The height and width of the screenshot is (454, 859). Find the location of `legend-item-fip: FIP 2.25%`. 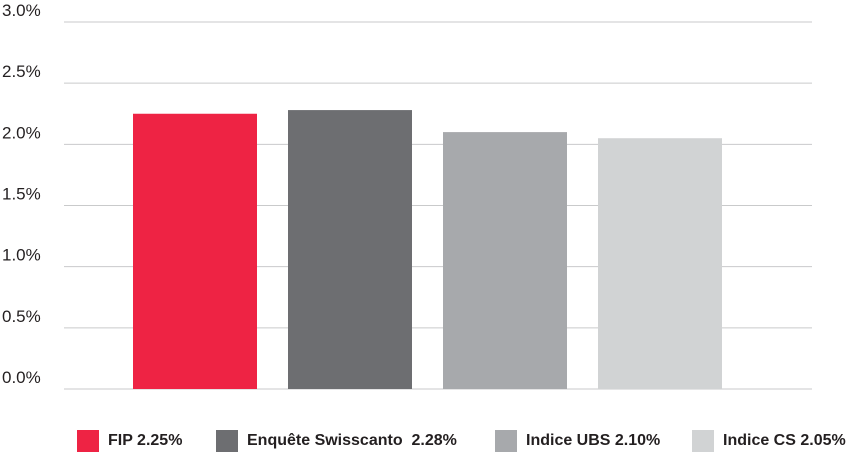

legend-item-fip: FIP 2.25% is located at coordinates (129, 441).